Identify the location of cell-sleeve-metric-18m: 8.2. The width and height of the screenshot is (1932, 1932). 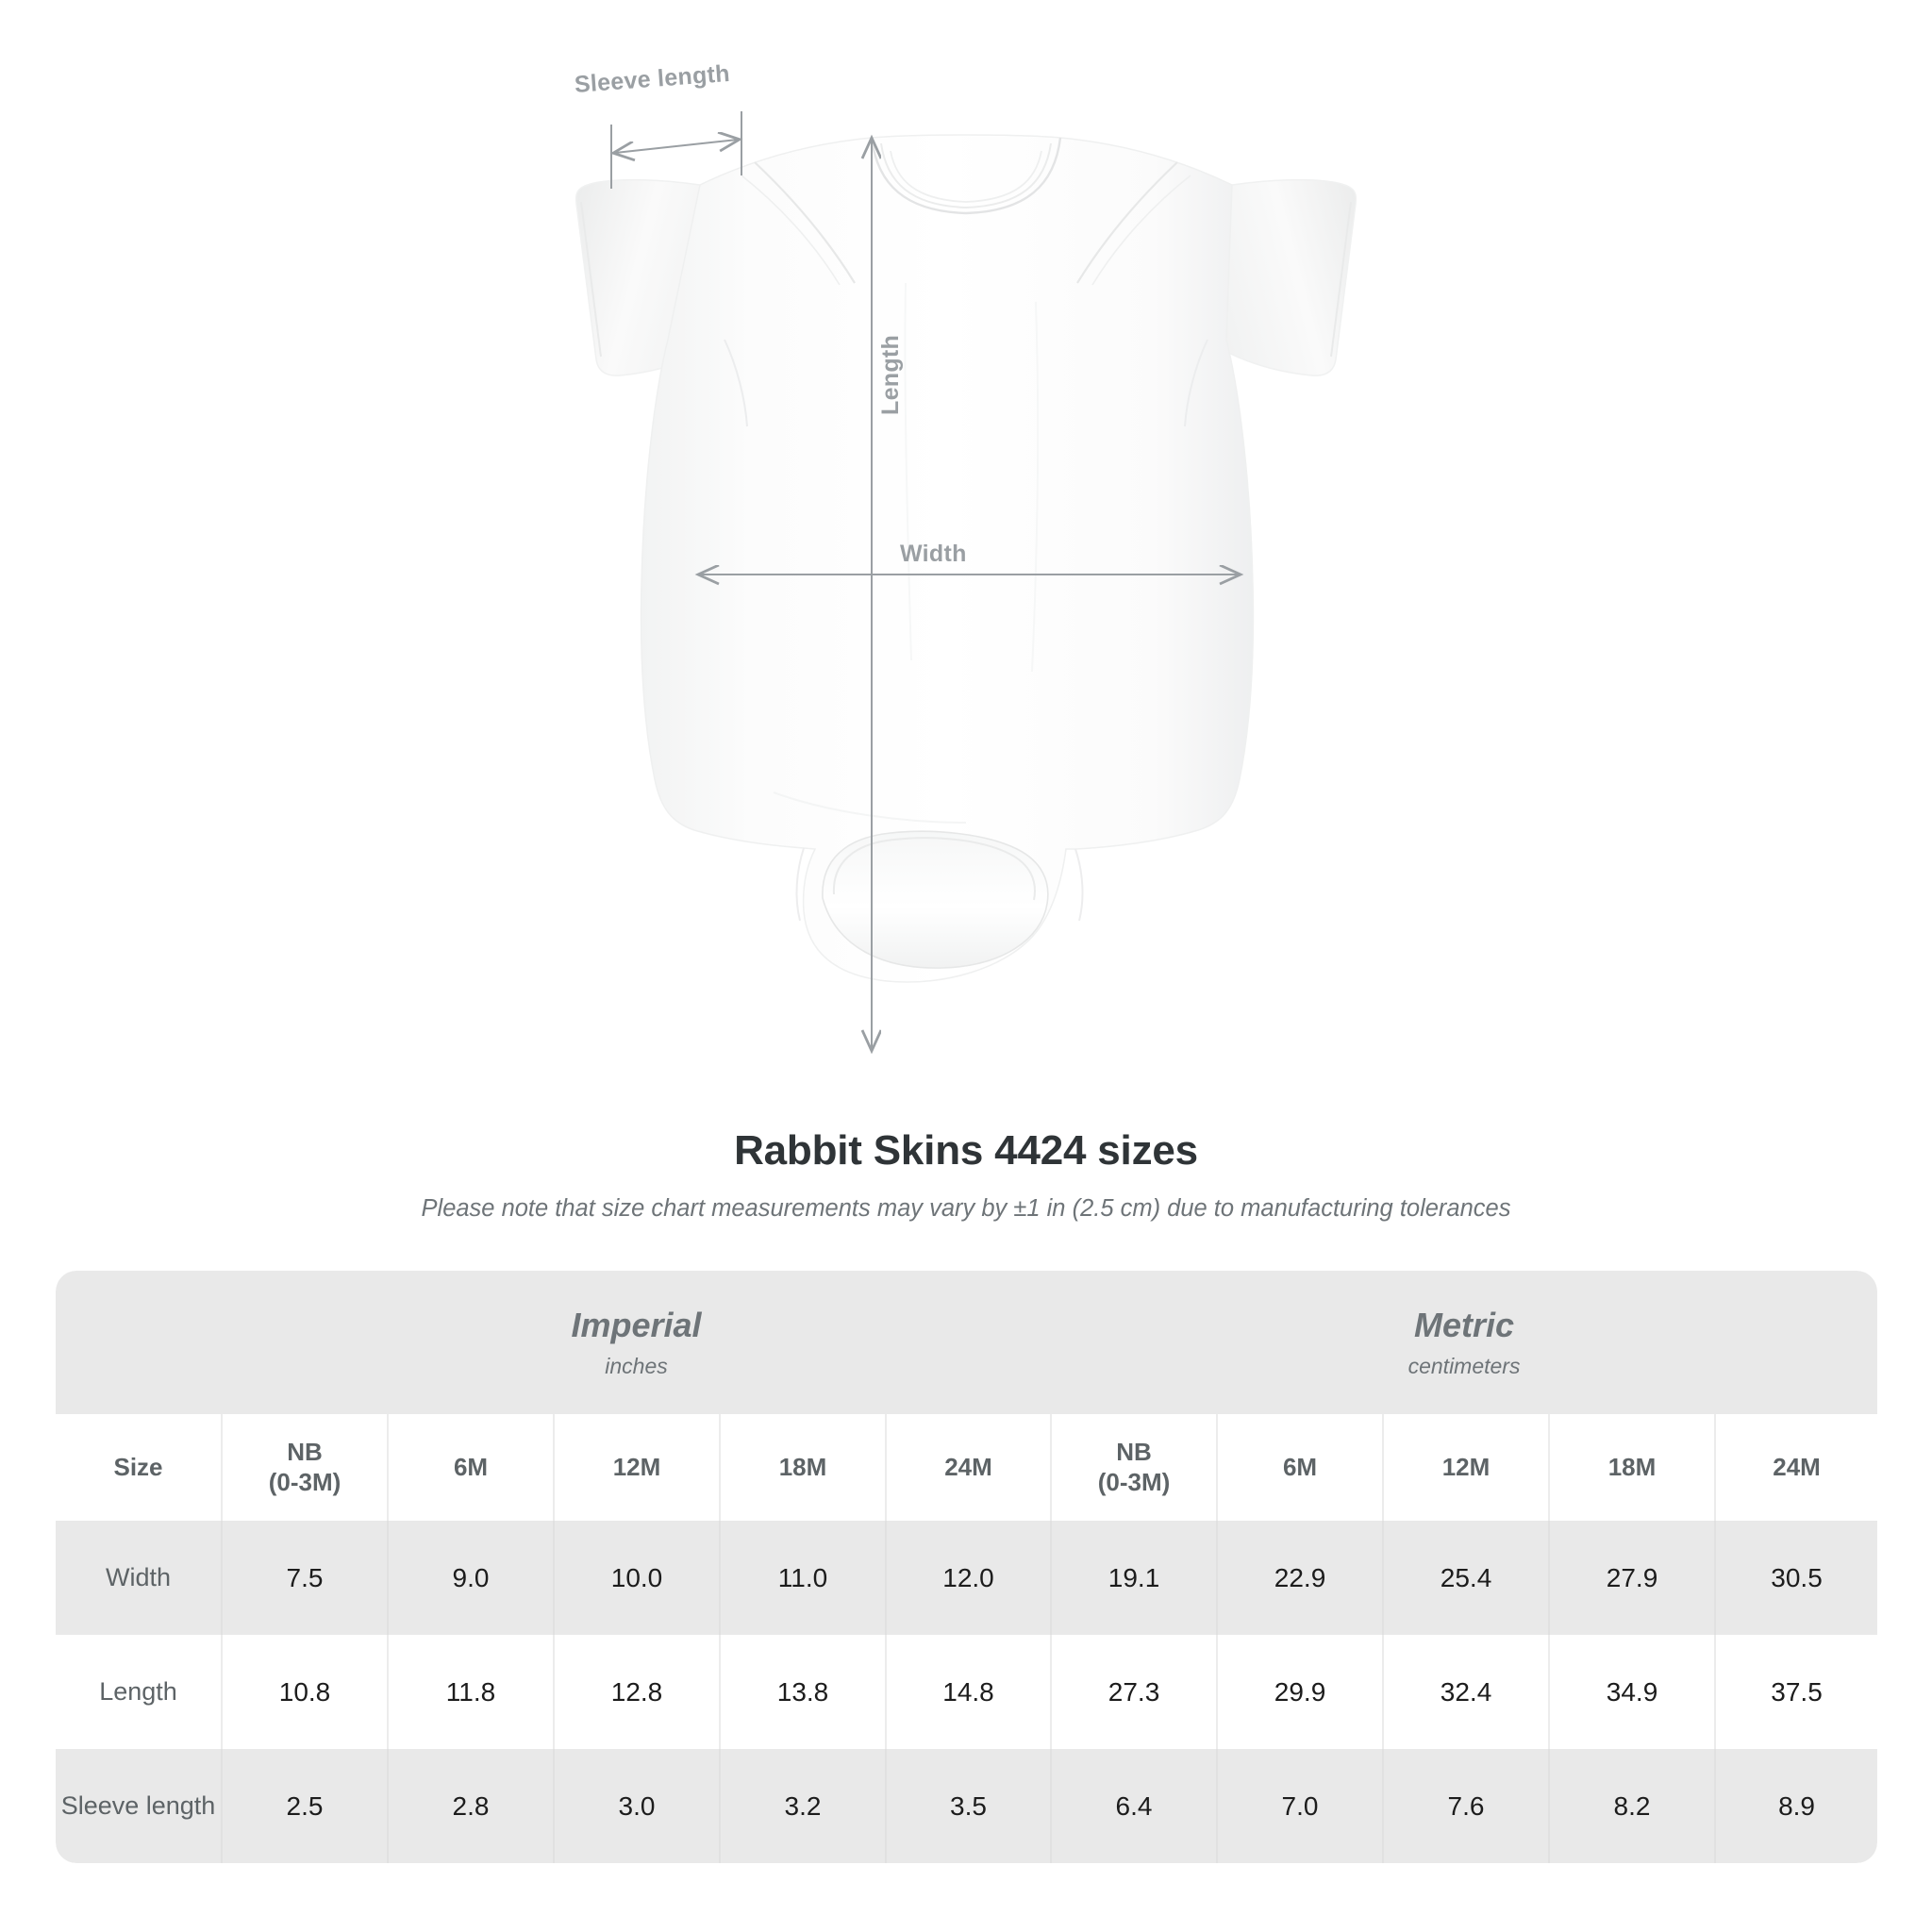
(1632, 1806).